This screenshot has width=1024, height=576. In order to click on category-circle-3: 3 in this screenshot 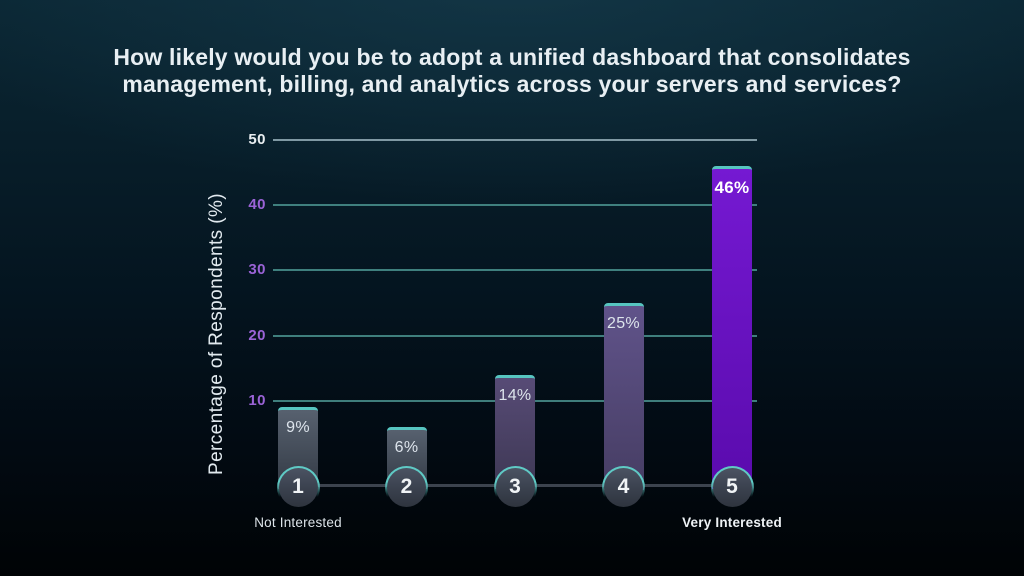, I will do `click(515, 487)`.